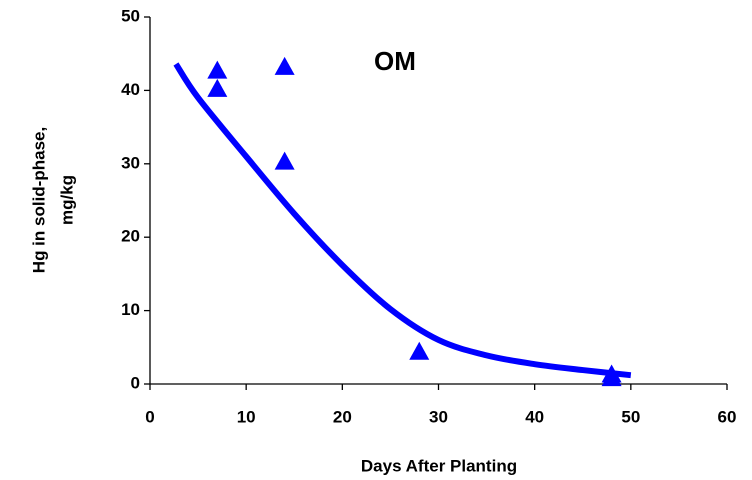  What do you see at coordinates (246, 416) in the screenshot?
I see `x-tick-label: 10` at bounding box center [246, 416].